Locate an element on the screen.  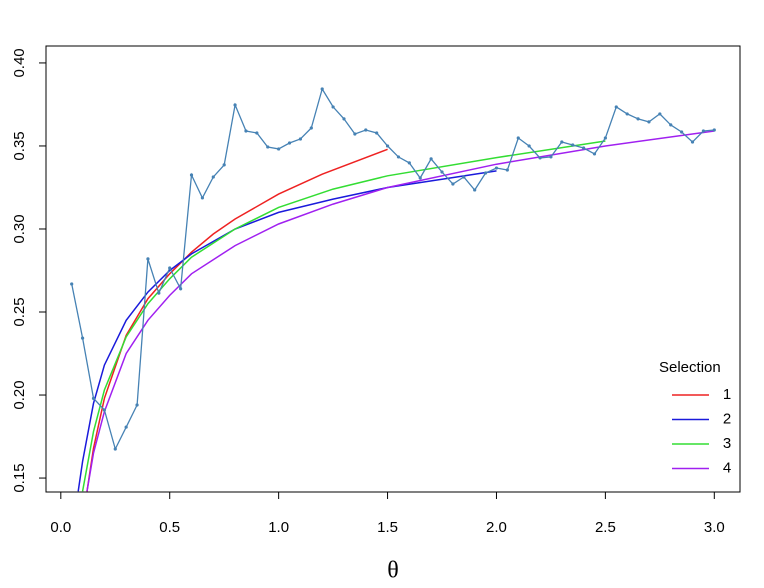
legend-title: Selection is located at coordinates (690, 367).